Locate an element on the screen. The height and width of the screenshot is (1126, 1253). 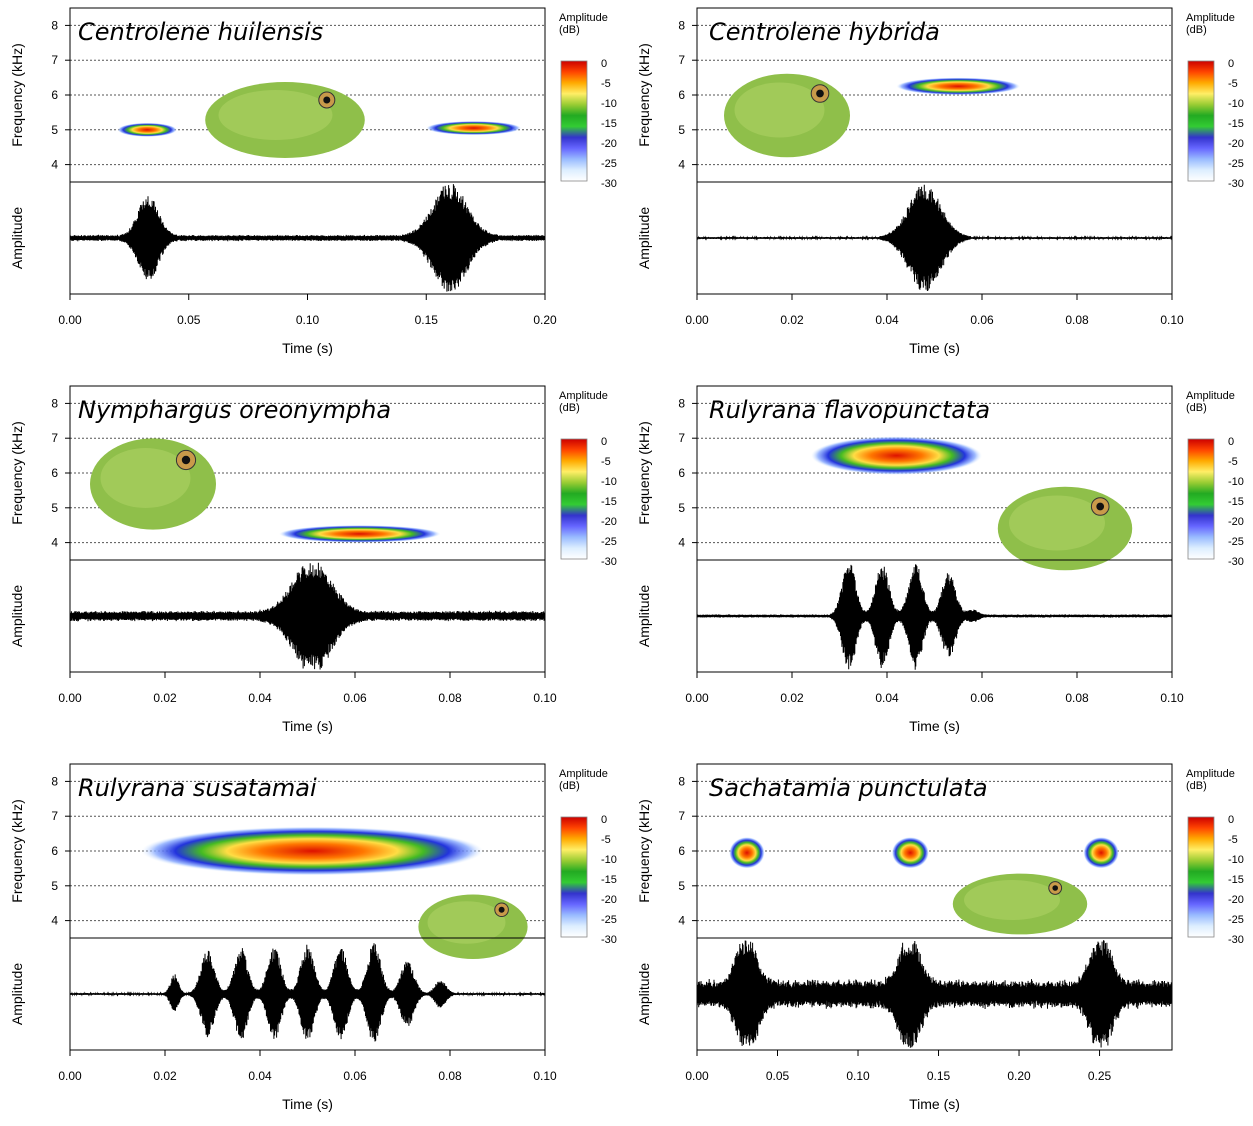
species-title: Centrolene hybrida is located at coordinates (824, 32).